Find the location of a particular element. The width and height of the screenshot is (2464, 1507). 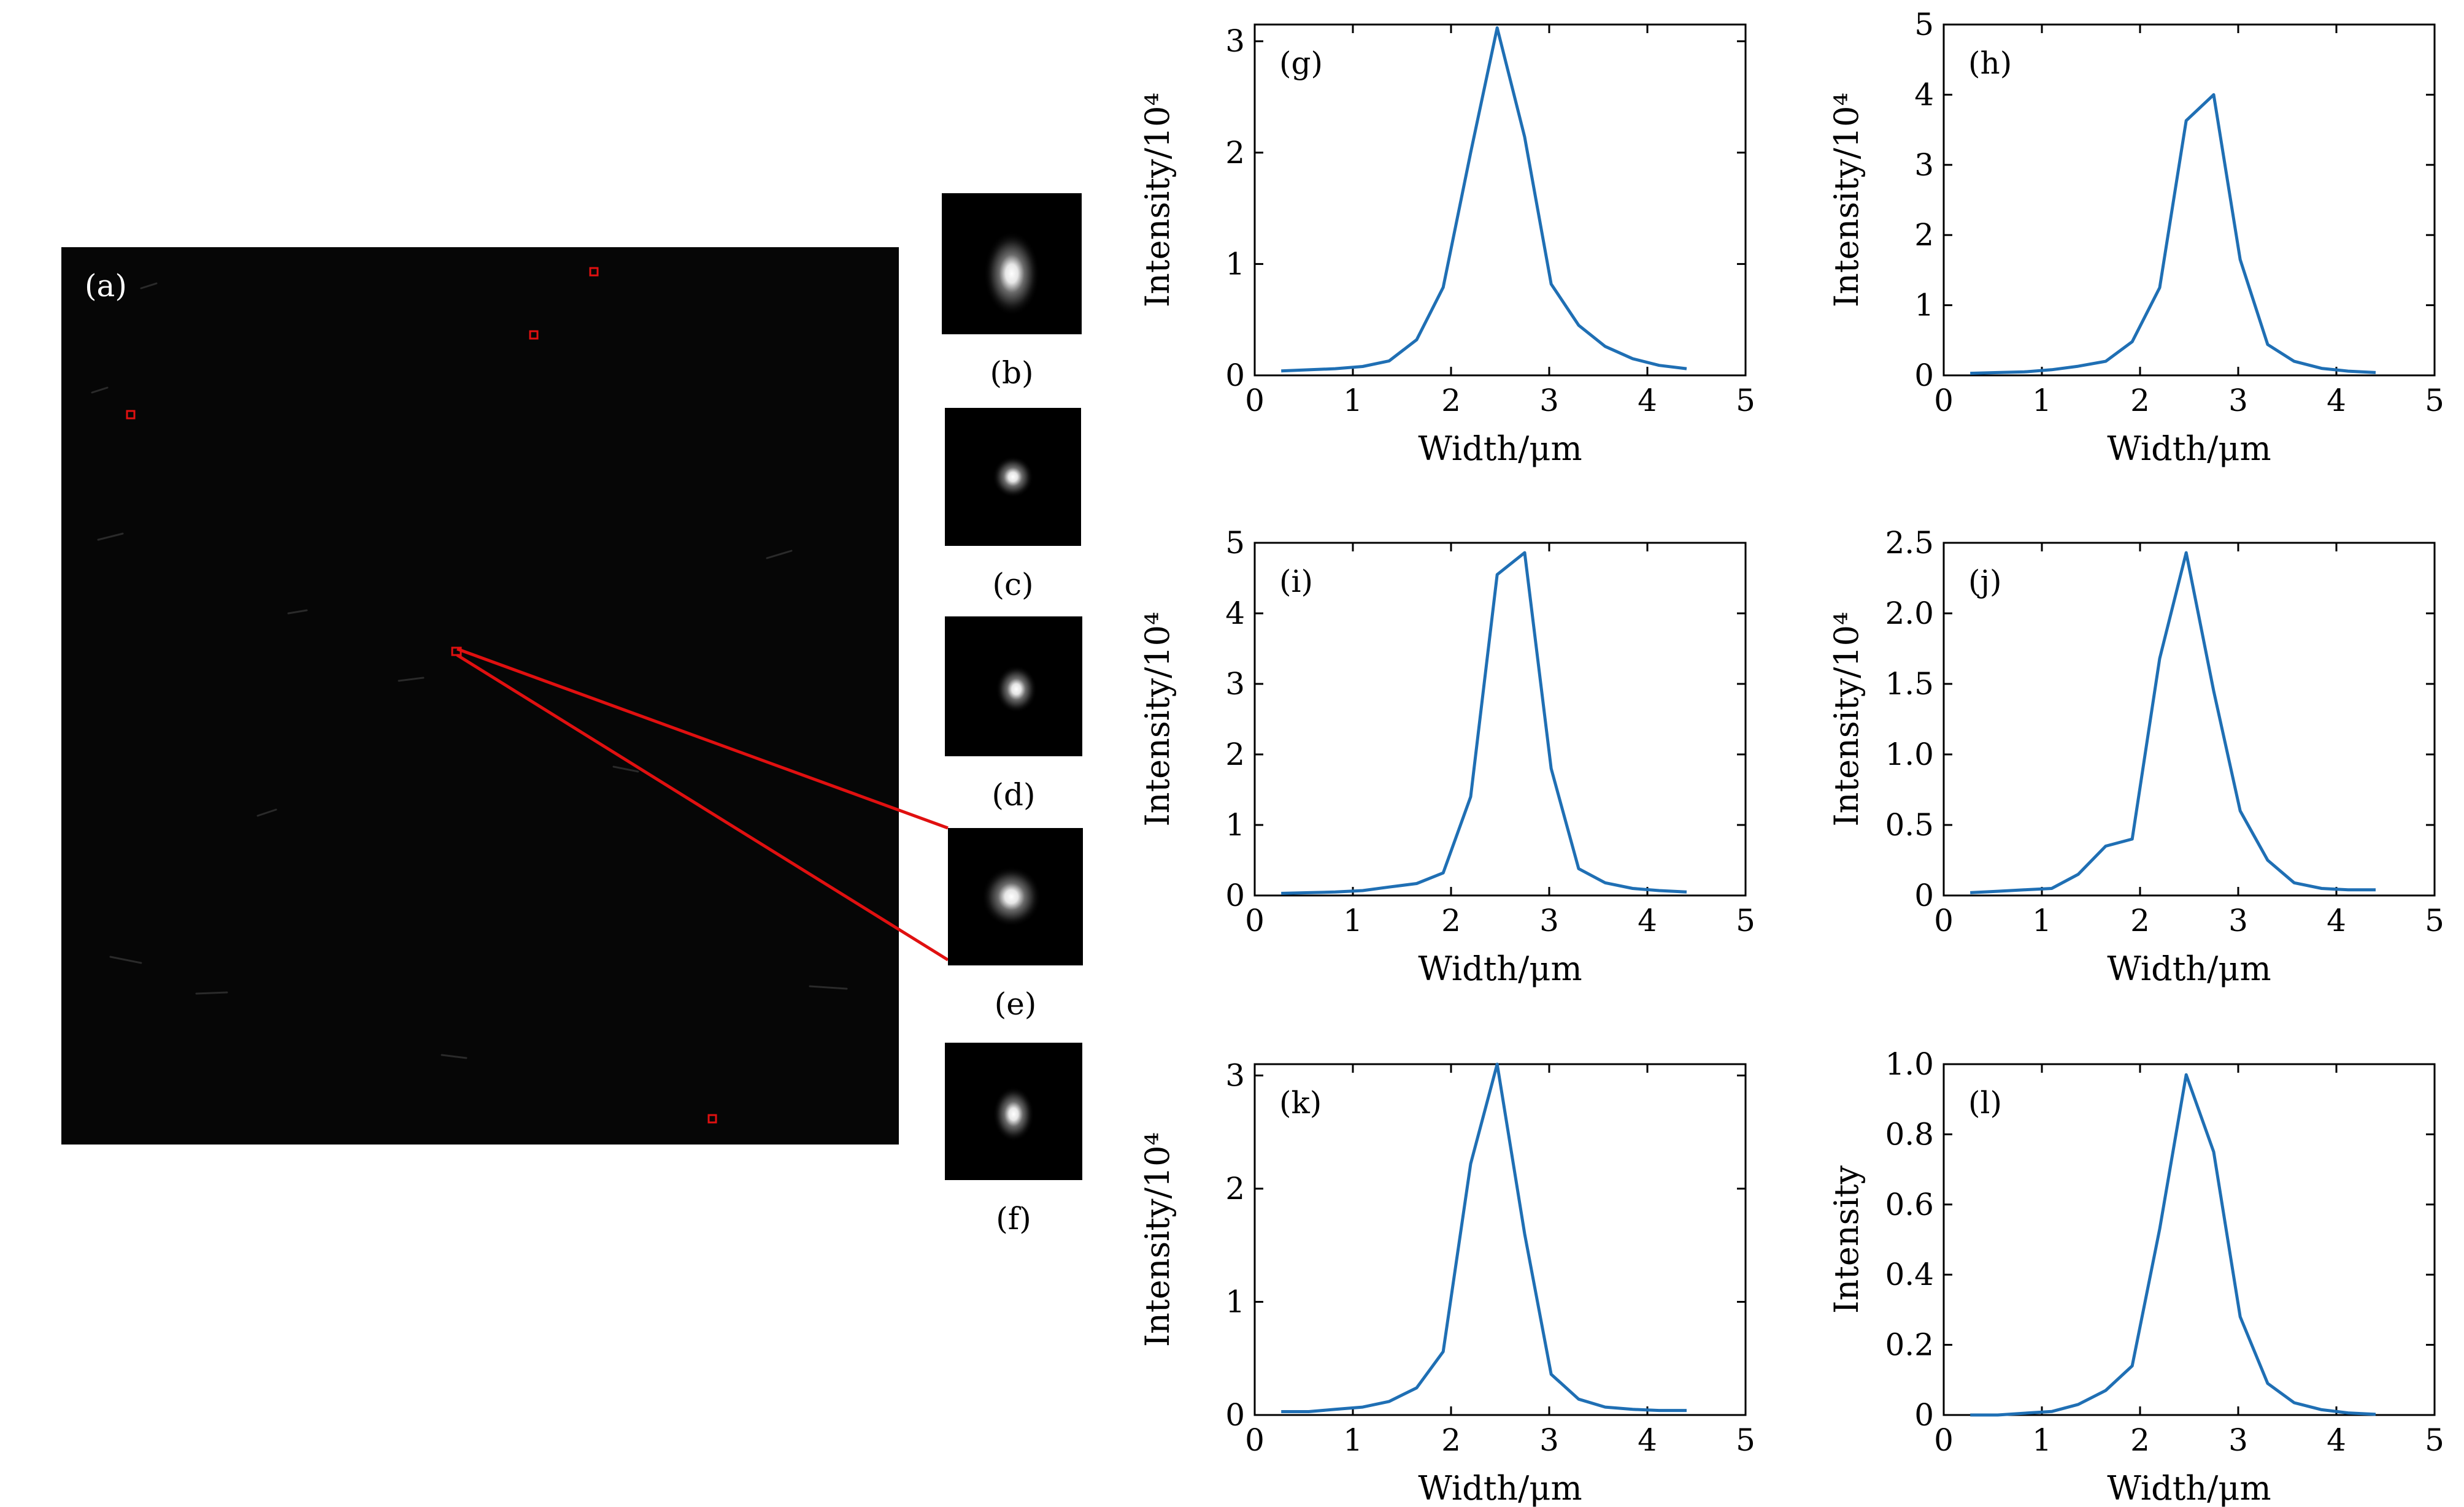

thumbnail: (e) is located at coordinates (1015, 925).